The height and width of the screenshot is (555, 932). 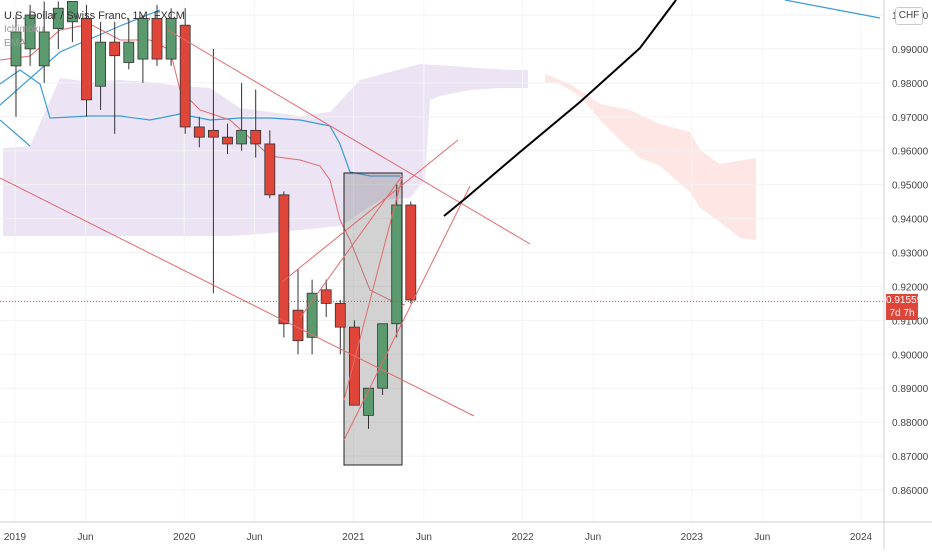 What do you see at coordinates (861, 537) in the screenshot?
I see `x-tick-label: 2024` at bounding box center [861, 537].